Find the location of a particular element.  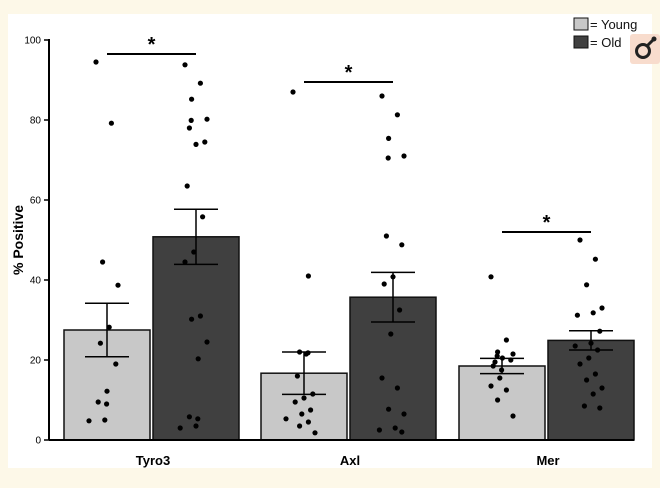

legend-swatch-young is located at coordinates (581, 24).